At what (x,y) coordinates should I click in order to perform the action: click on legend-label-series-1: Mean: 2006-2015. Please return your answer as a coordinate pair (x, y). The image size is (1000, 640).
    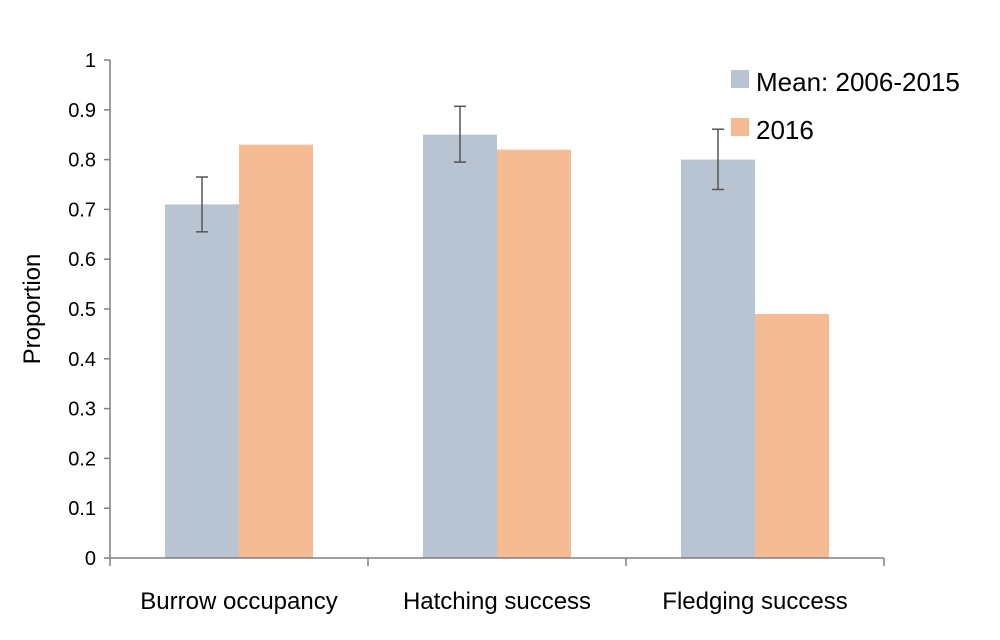
    Looking at the image, I should click on (858, 82).